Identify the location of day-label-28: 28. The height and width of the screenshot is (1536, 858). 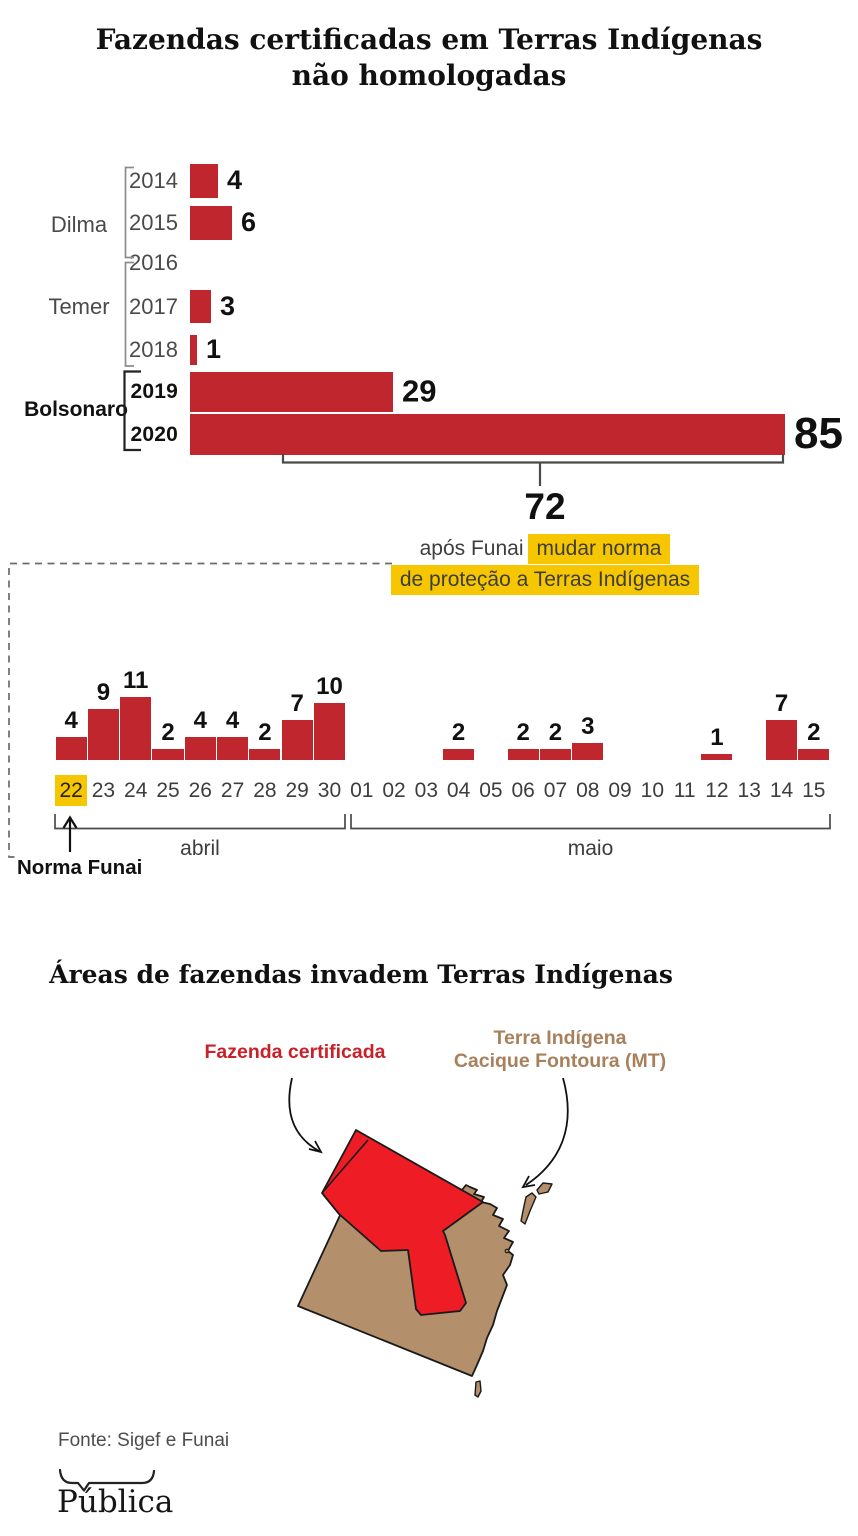
(265, 790).